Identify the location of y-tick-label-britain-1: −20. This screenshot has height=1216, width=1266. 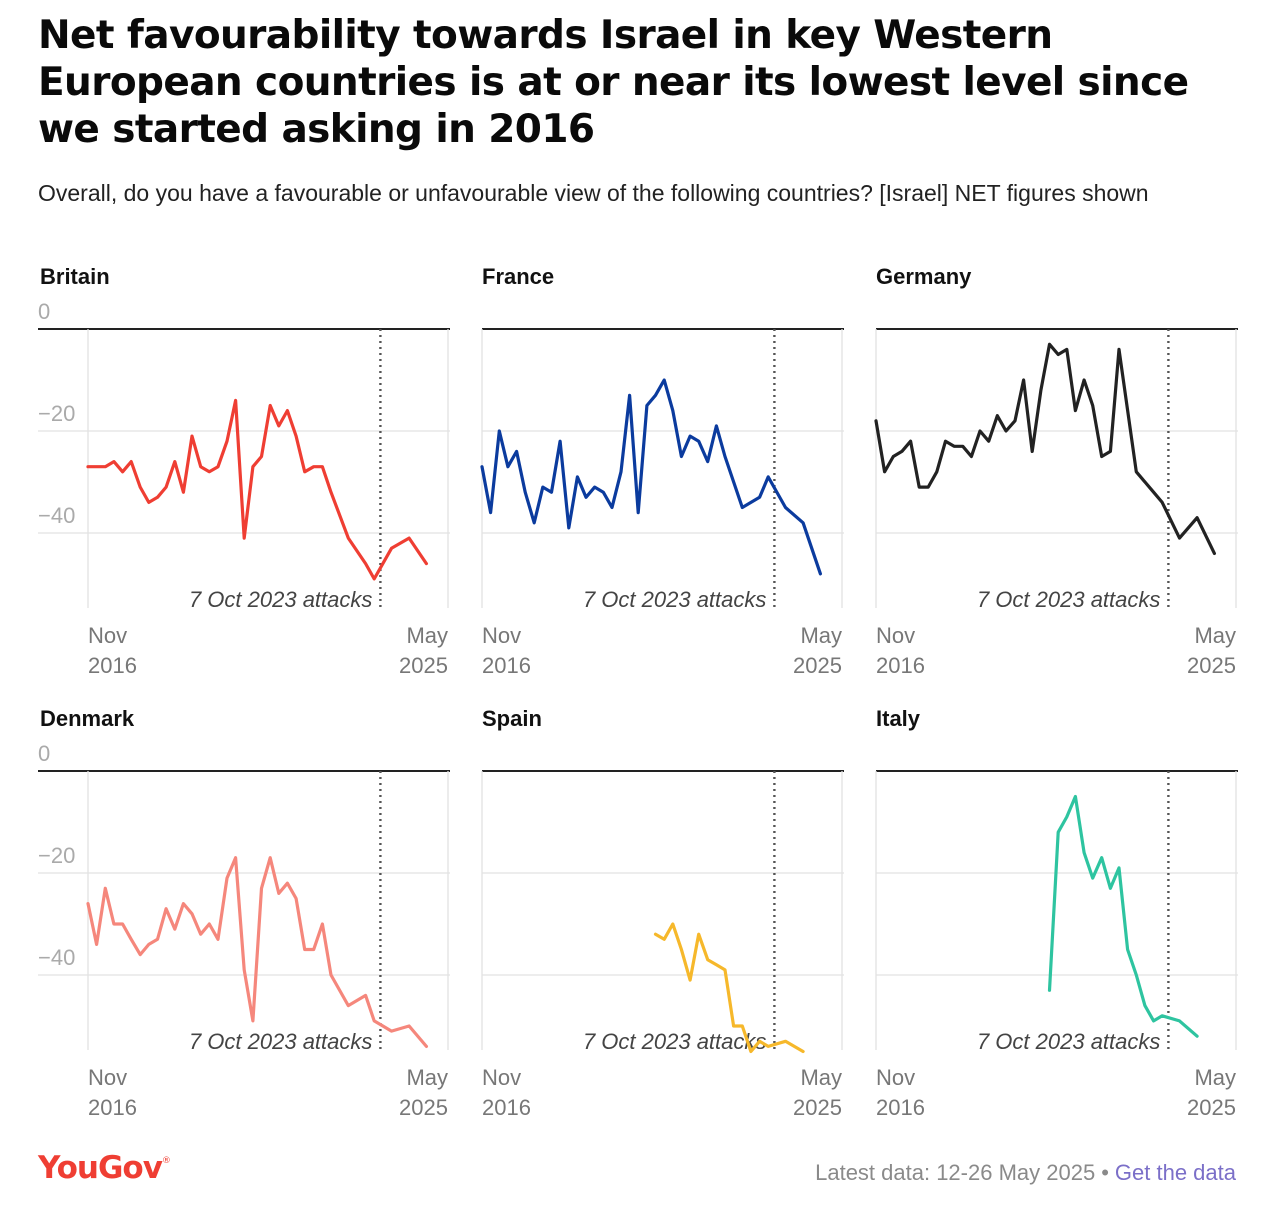
(56, 413).